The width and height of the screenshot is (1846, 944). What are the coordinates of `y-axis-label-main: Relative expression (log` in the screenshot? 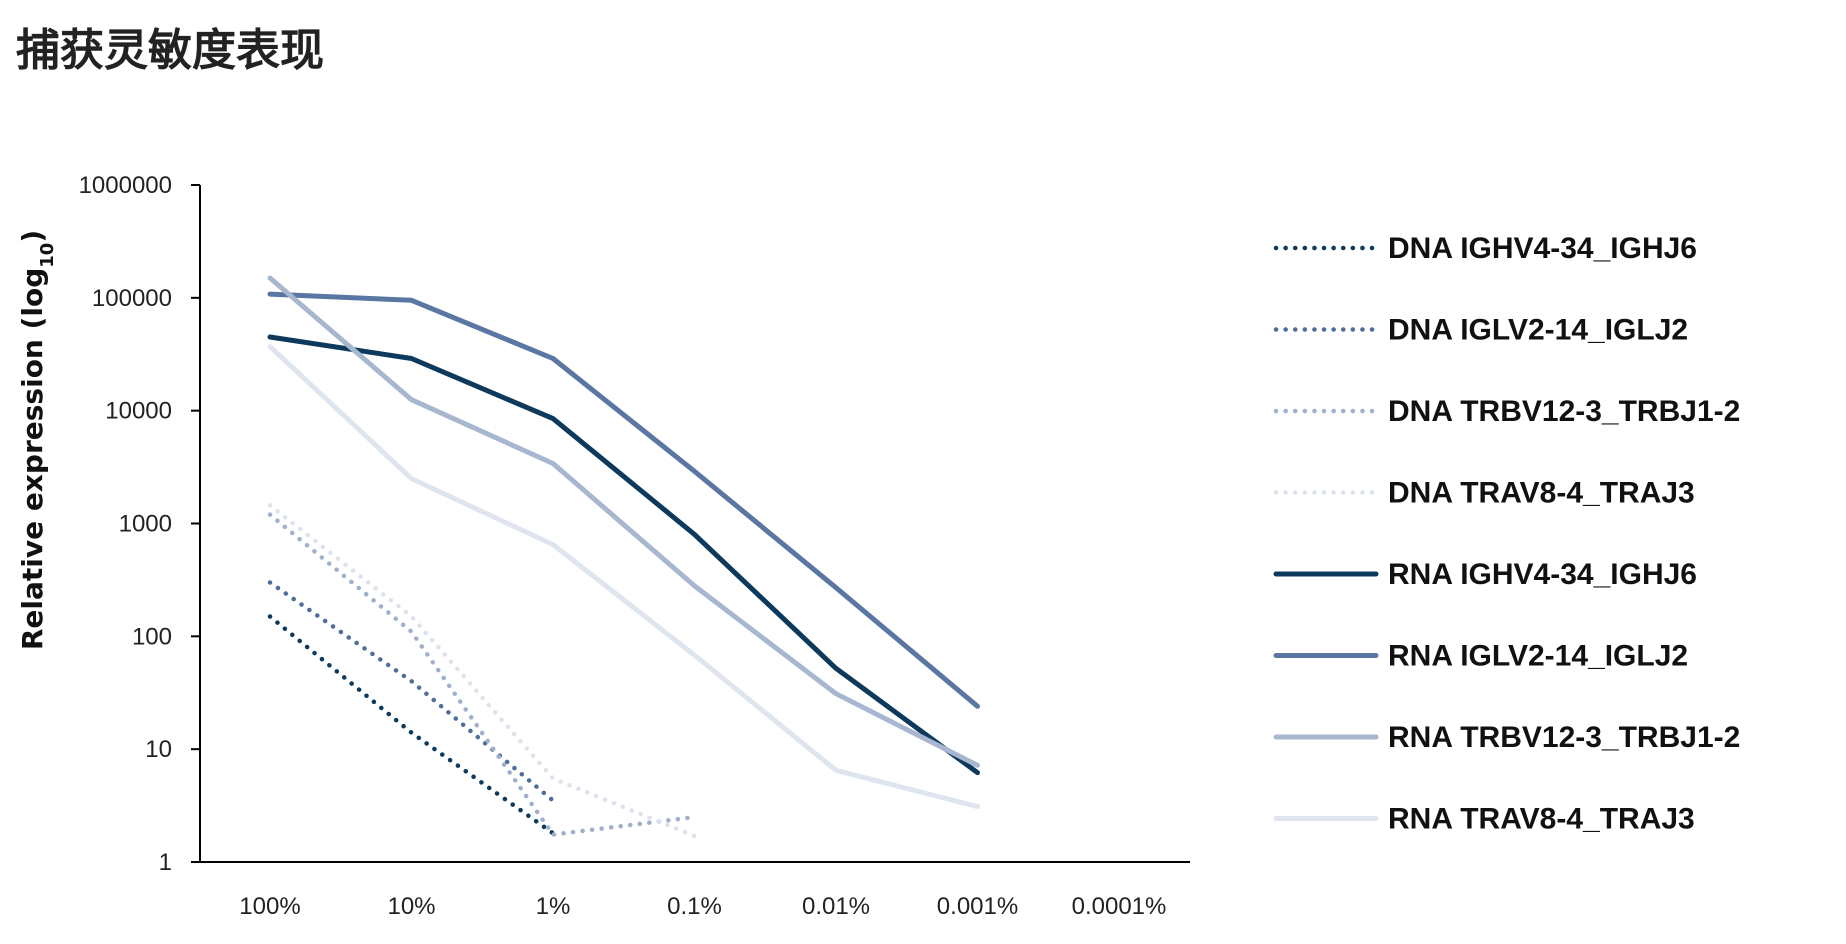 It's located at (32, 459).